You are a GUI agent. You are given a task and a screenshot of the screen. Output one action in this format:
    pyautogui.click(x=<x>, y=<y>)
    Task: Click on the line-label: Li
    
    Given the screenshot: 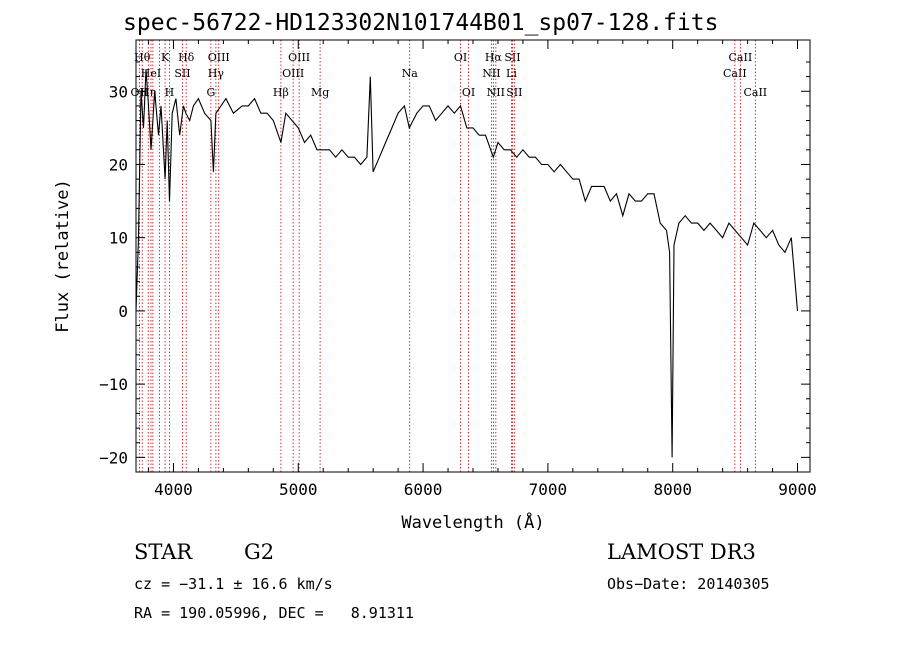 What is the action you would take?
    pyautogui.click(x=511, y=73)
    